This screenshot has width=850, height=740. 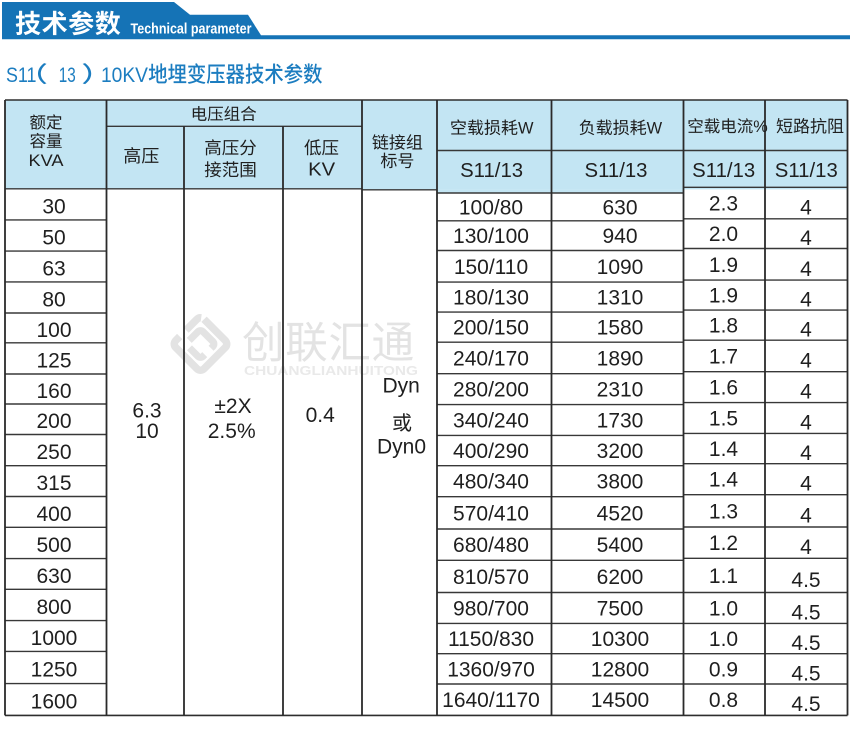 I want to click on svg-text: 6.3, so click(x=146, y=411).